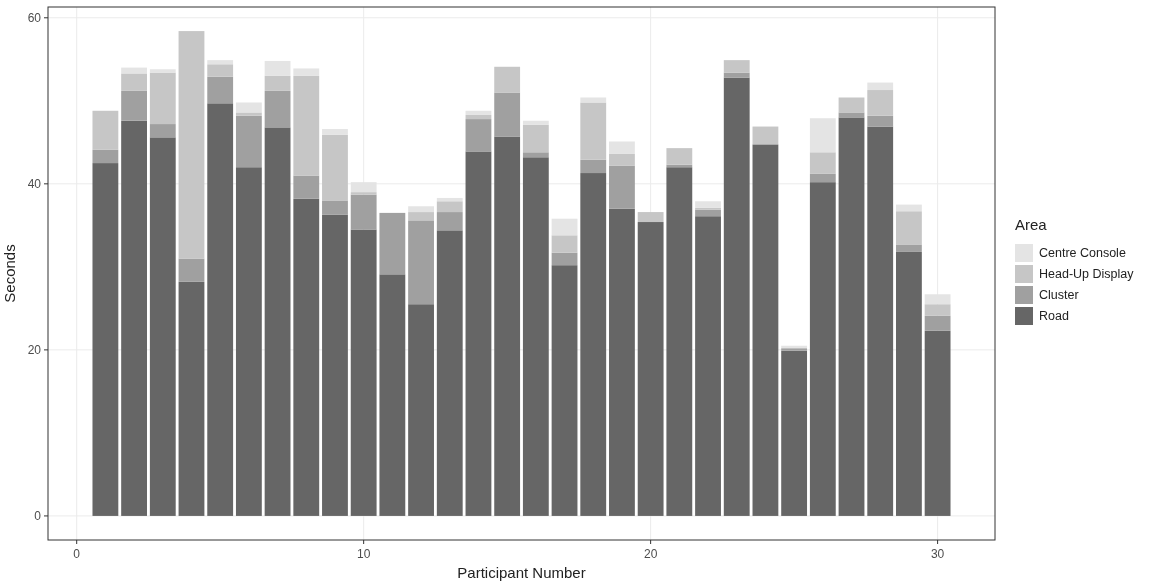 This screenshot has width=1165, height=586. I want to click on legend-label: Road, so click(1054, 316).